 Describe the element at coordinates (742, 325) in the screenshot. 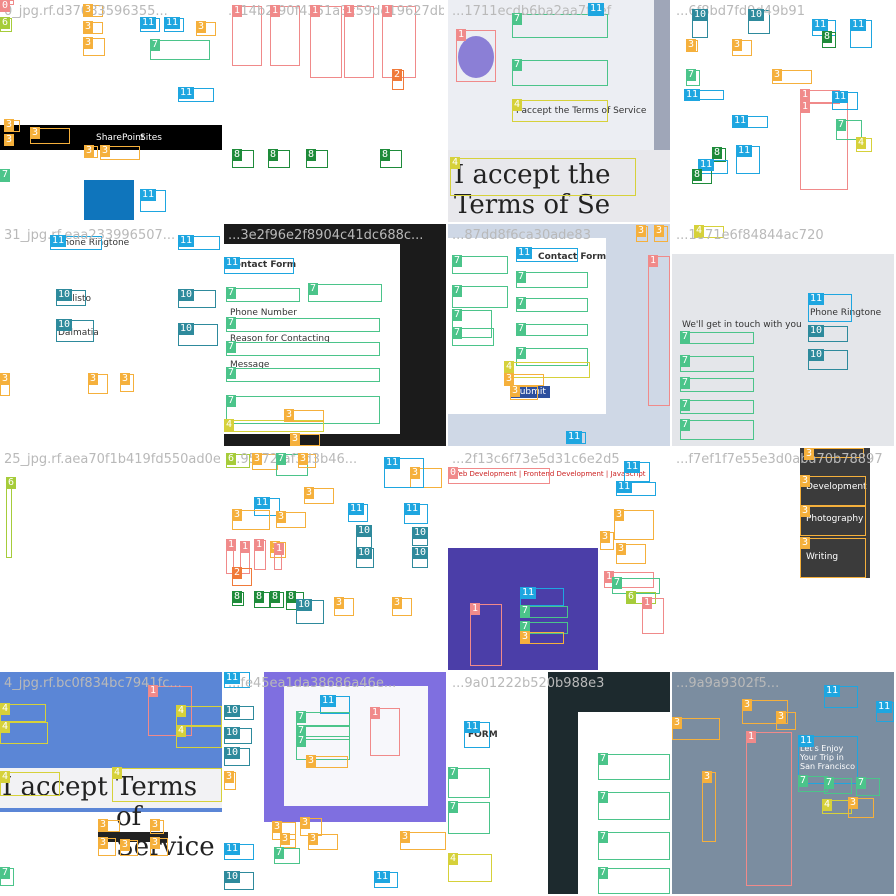

I see `get-in-touch-text: We'll get in touch with you` at that location.